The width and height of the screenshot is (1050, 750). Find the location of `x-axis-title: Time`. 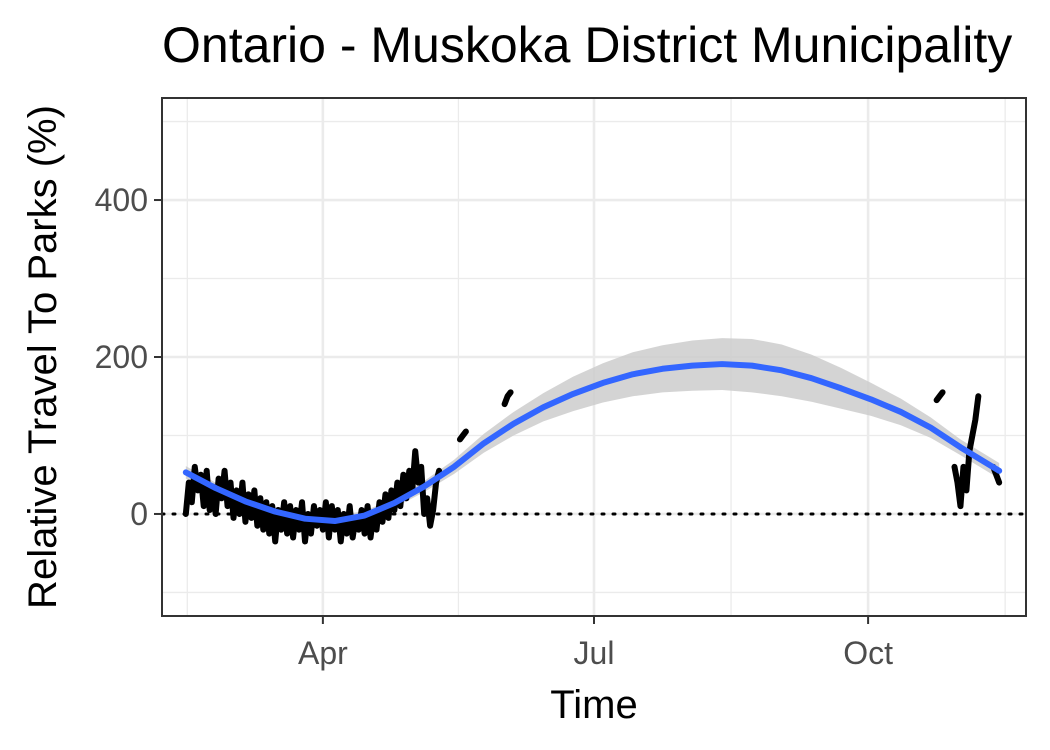

x-axis-title: Time is located at coordinates (593, 705).